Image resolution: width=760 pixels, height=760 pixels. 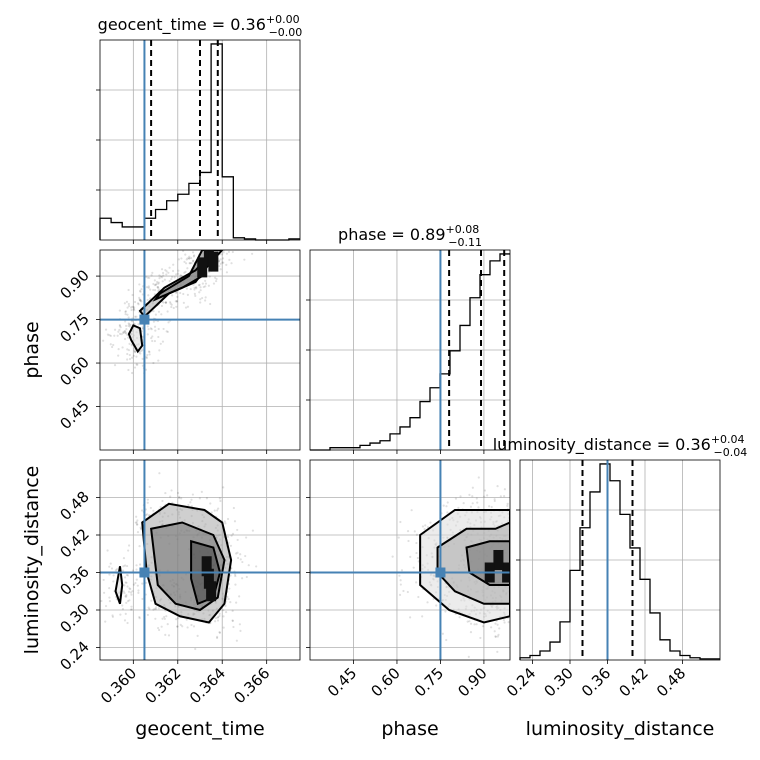 What do you see at coordinates (185, 702) in the screenshot?
I see `x-axis-geocent_time: 0.360 0.362 0.364 0.366 geocent_time` at bounding box center [185, 702].